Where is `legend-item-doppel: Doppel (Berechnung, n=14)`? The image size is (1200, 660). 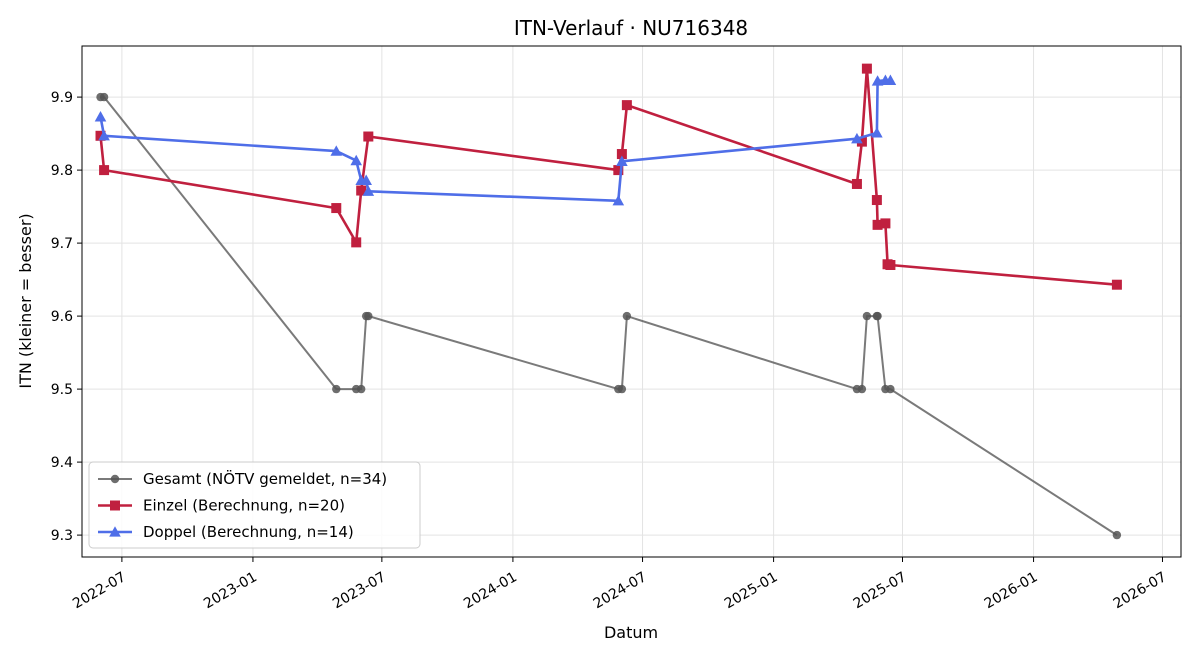
legend-item-doppel: Doppel (Berechnung, n=14) is located at coordinates (226, 532).